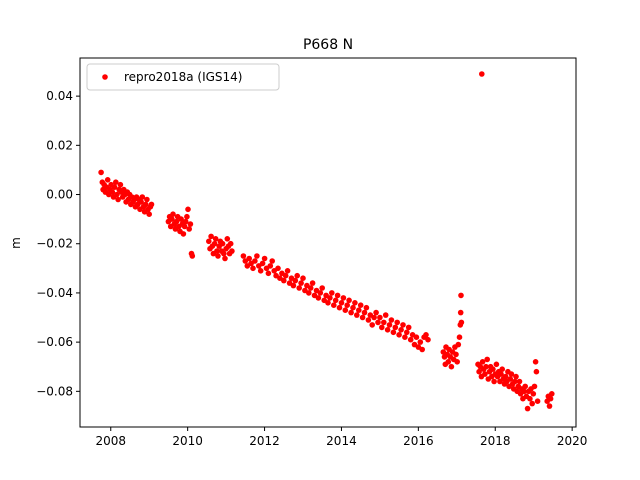  Describe the element at coordinates (328, 45) in the screenshot. I see `chart-title: P668 N` at that location.